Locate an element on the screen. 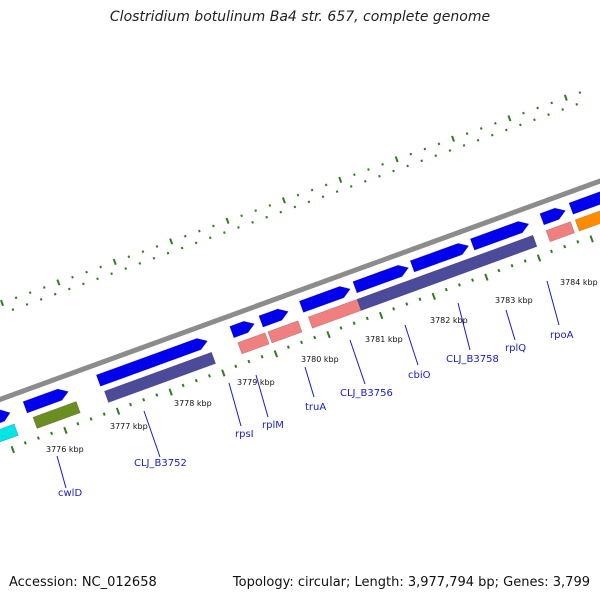 The height and width of the screenshot is (600, 600). kbp-tick-label: 3784 kbp is located at coordinates (579, 282).